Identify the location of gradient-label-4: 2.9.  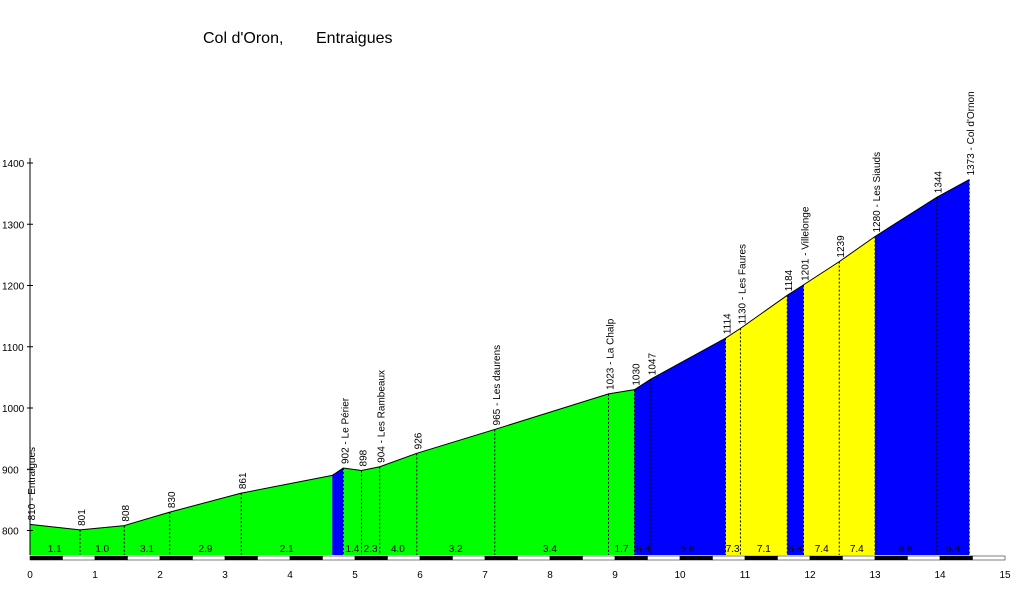
(206, 549).